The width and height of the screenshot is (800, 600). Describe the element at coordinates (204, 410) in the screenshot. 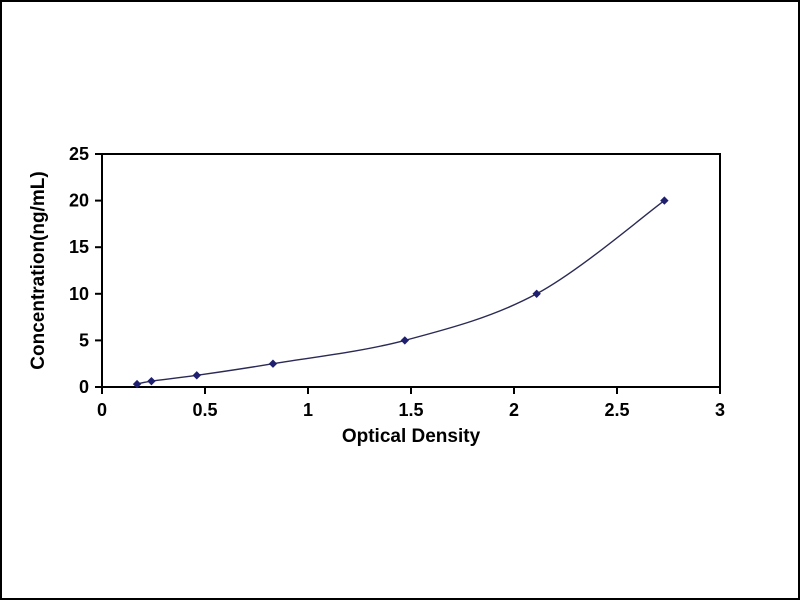

I see `x-tick-label: 0.5` at that location.